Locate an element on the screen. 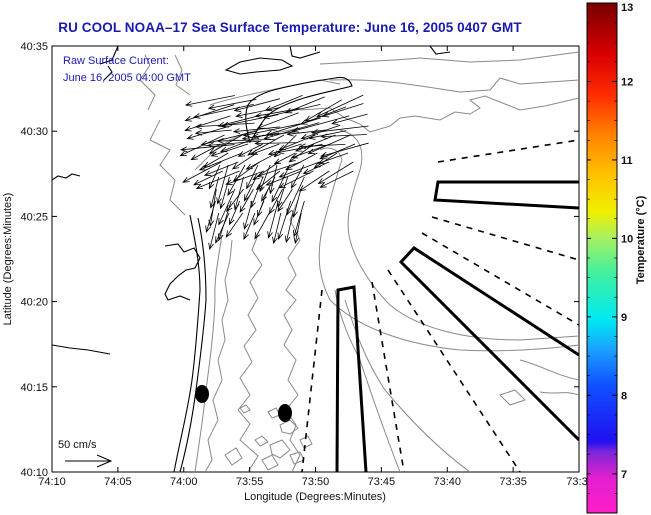 Image resolution: width=651 pixels, height=515 pixels. y-tick-label: 40:15 is located at coordinates (34, 388).